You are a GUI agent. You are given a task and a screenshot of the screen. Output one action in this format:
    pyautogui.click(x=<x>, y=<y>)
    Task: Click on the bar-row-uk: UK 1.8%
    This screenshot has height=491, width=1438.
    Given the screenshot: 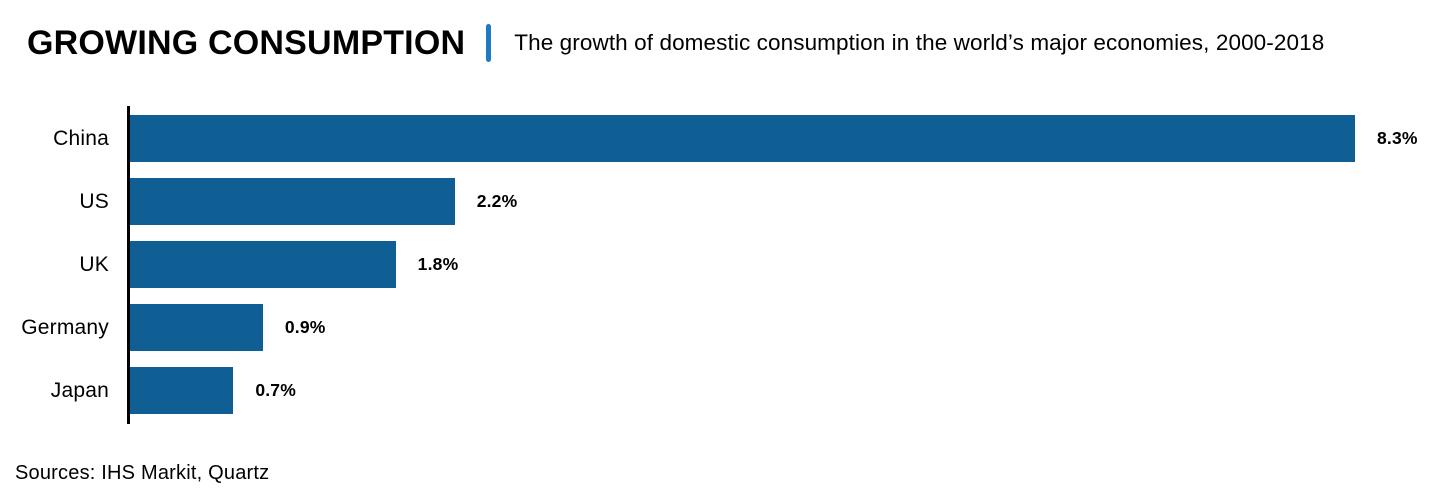 What is the action you would take?
    pyautogui.click(x=719, y=264)
    